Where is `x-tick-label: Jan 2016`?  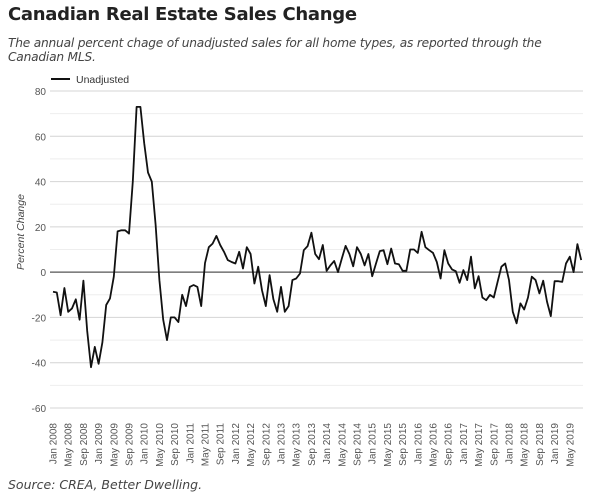 x-tick-label: Jan 2016 is located at coordinates (418, 444).